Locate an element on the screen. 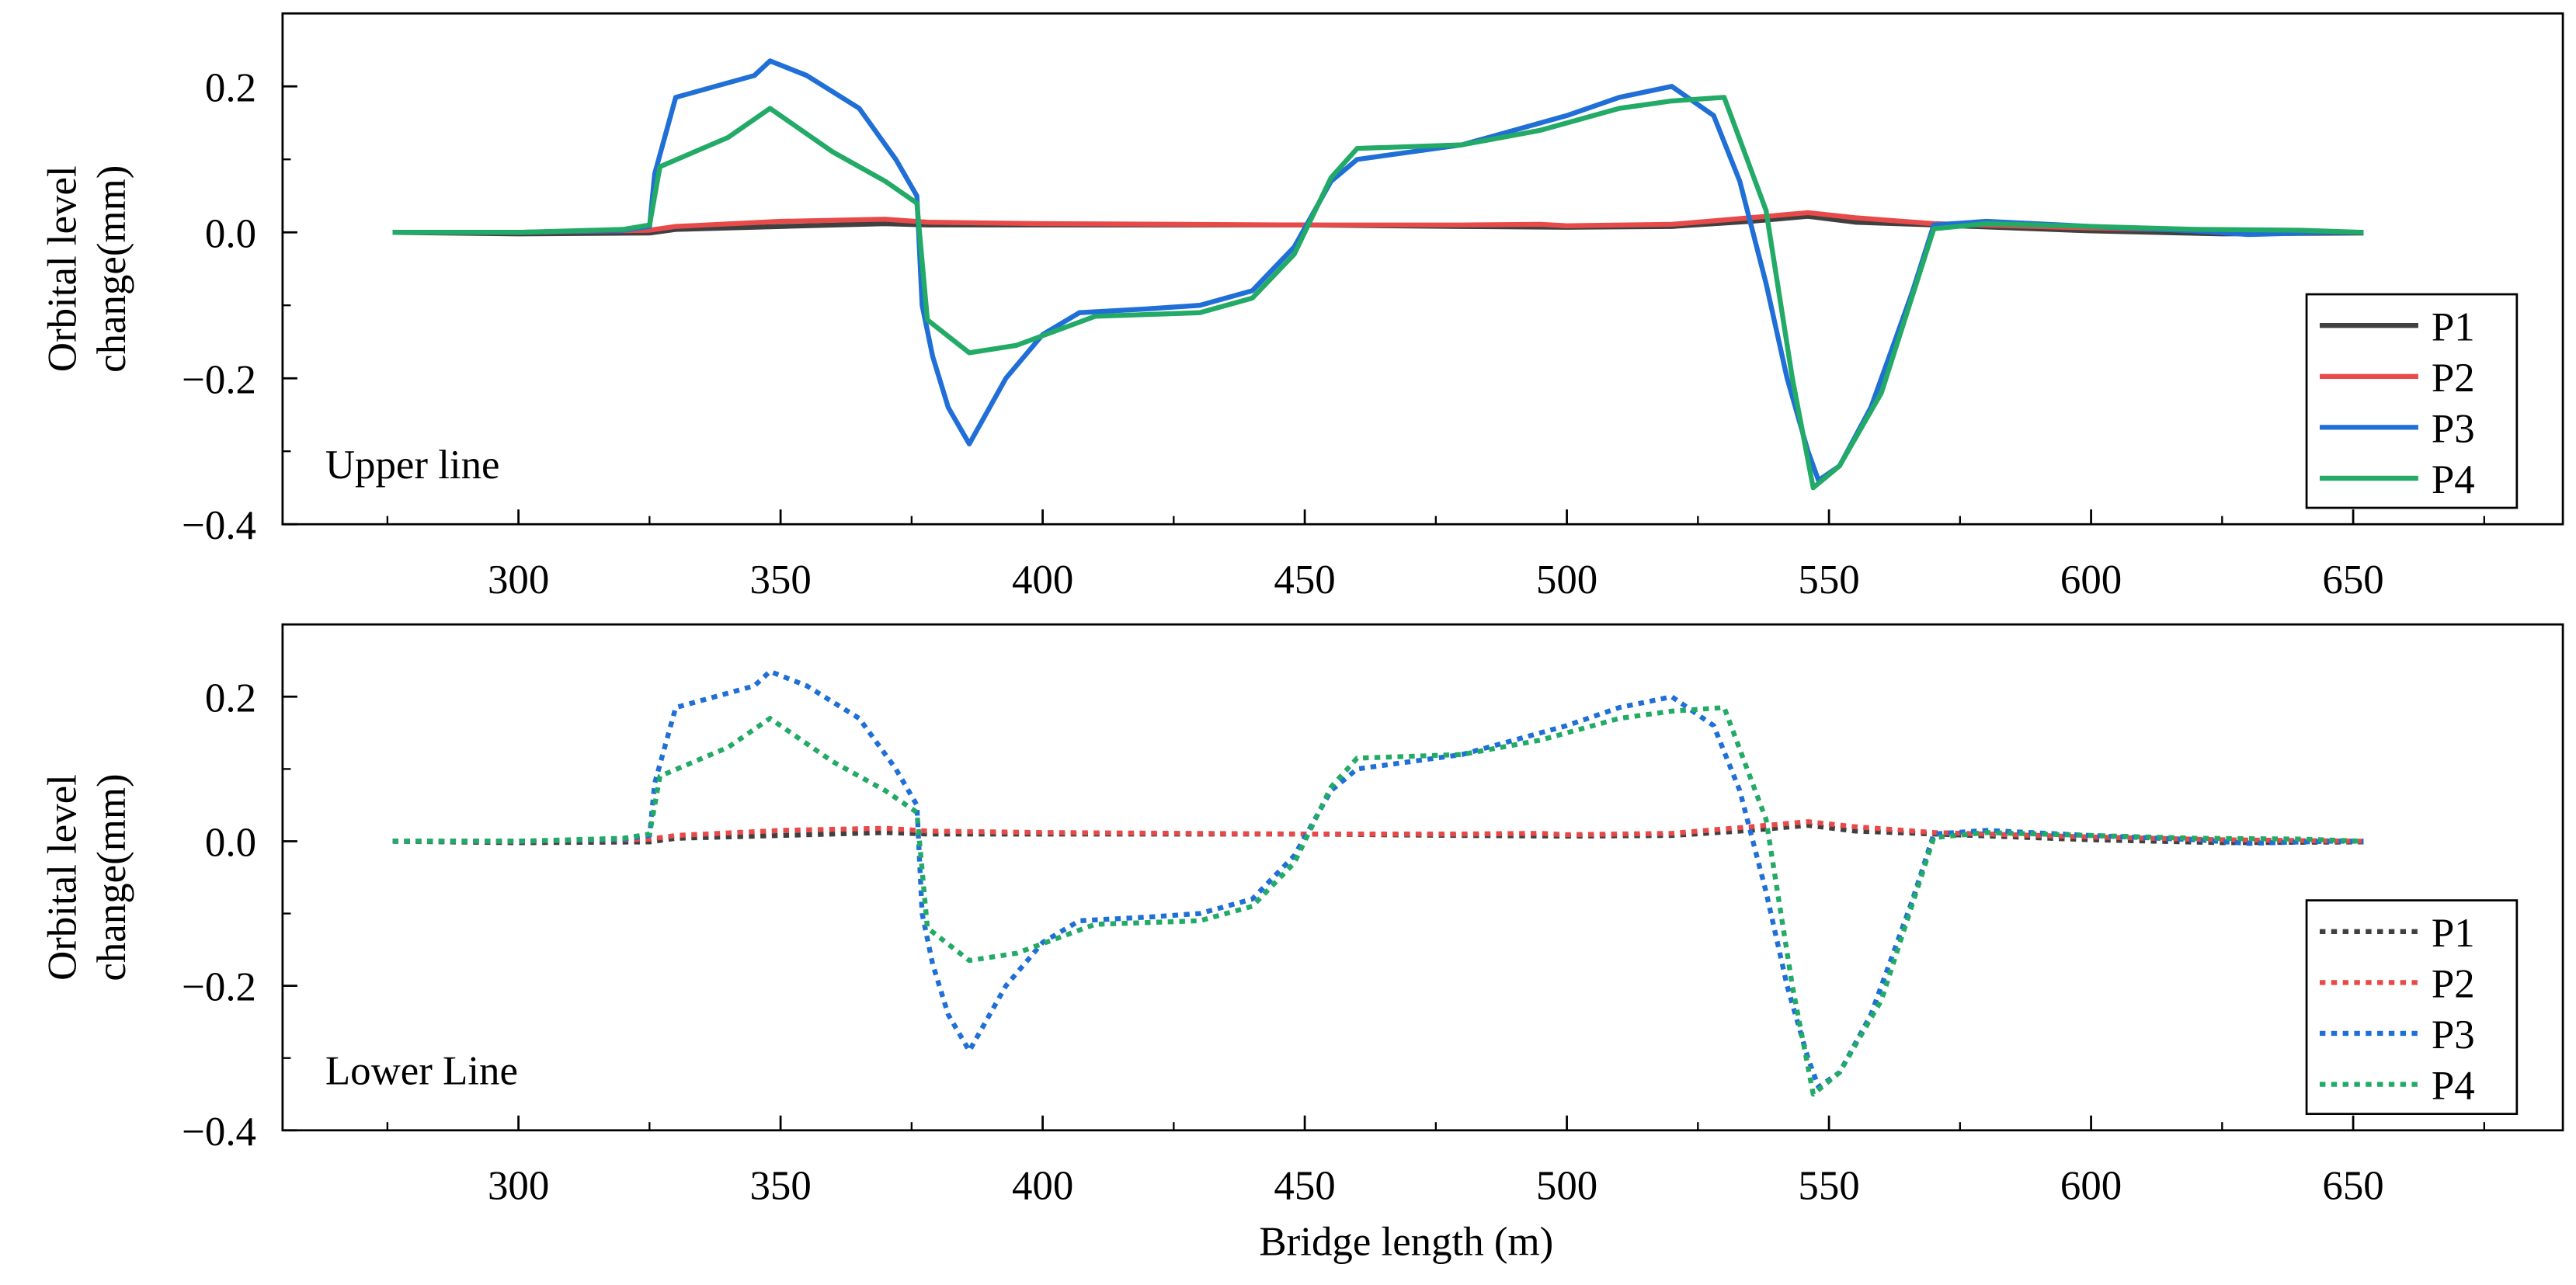  panel-label: Lower Line is located at coordinates (421, 1071).